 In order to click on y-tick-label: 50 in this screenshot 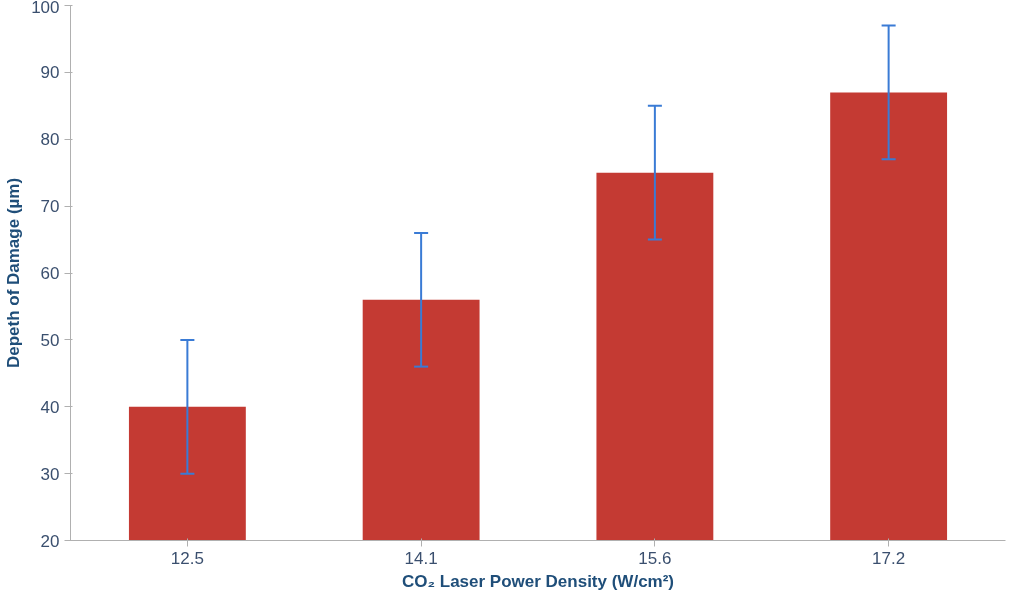, I will do `click(50, 340)`.